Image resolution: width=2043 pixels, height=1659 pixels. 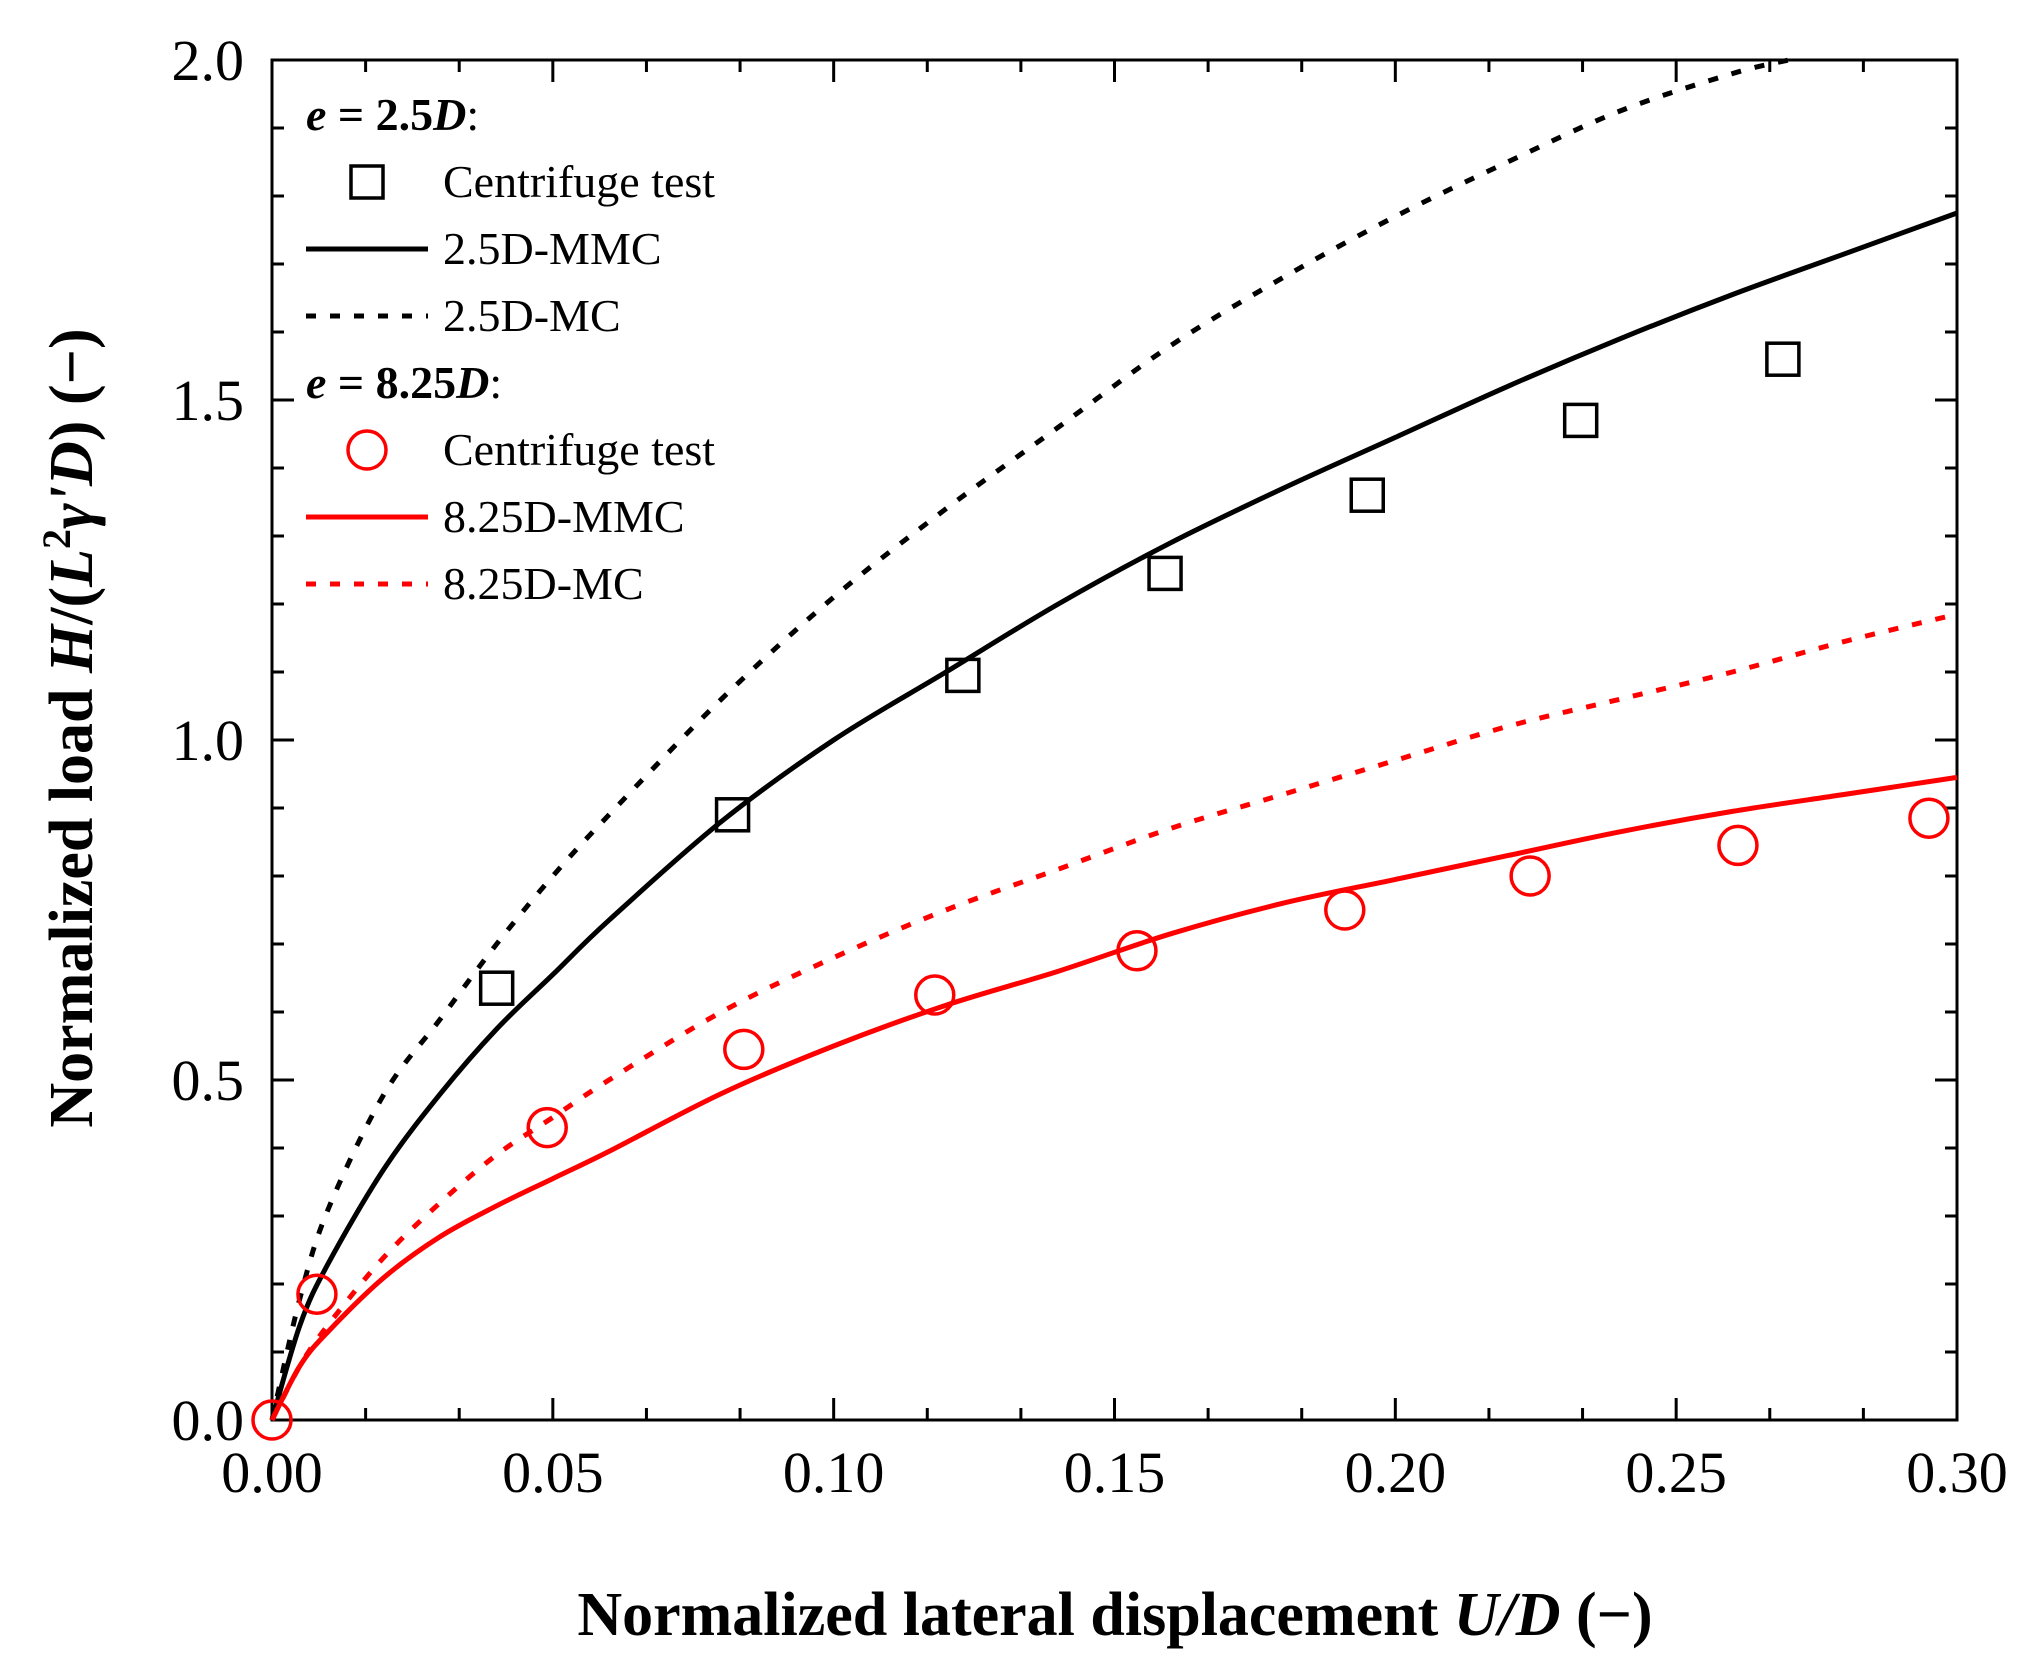 What do you see at coordinates (404, 382) in the screenshot?
I see `legend-heading: e = 8.25D:` at bounding box center [404, 382].